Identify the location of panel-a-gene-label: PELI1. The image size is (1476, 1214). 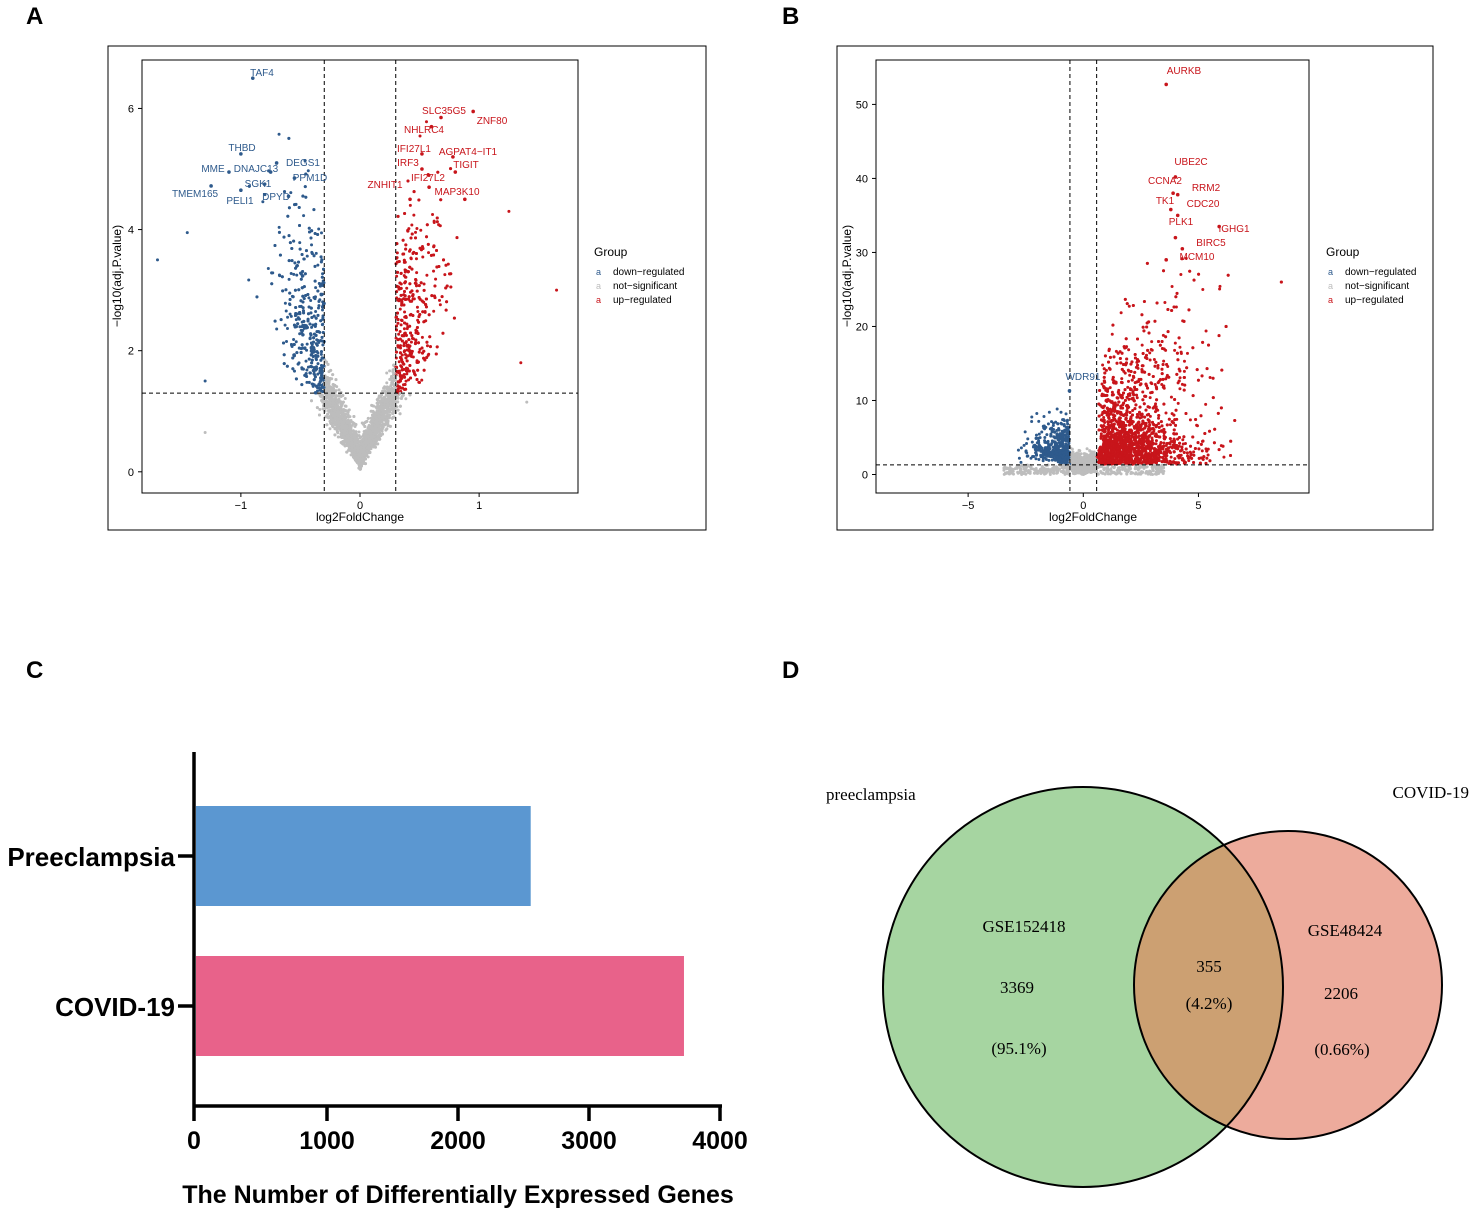
(240, 201).